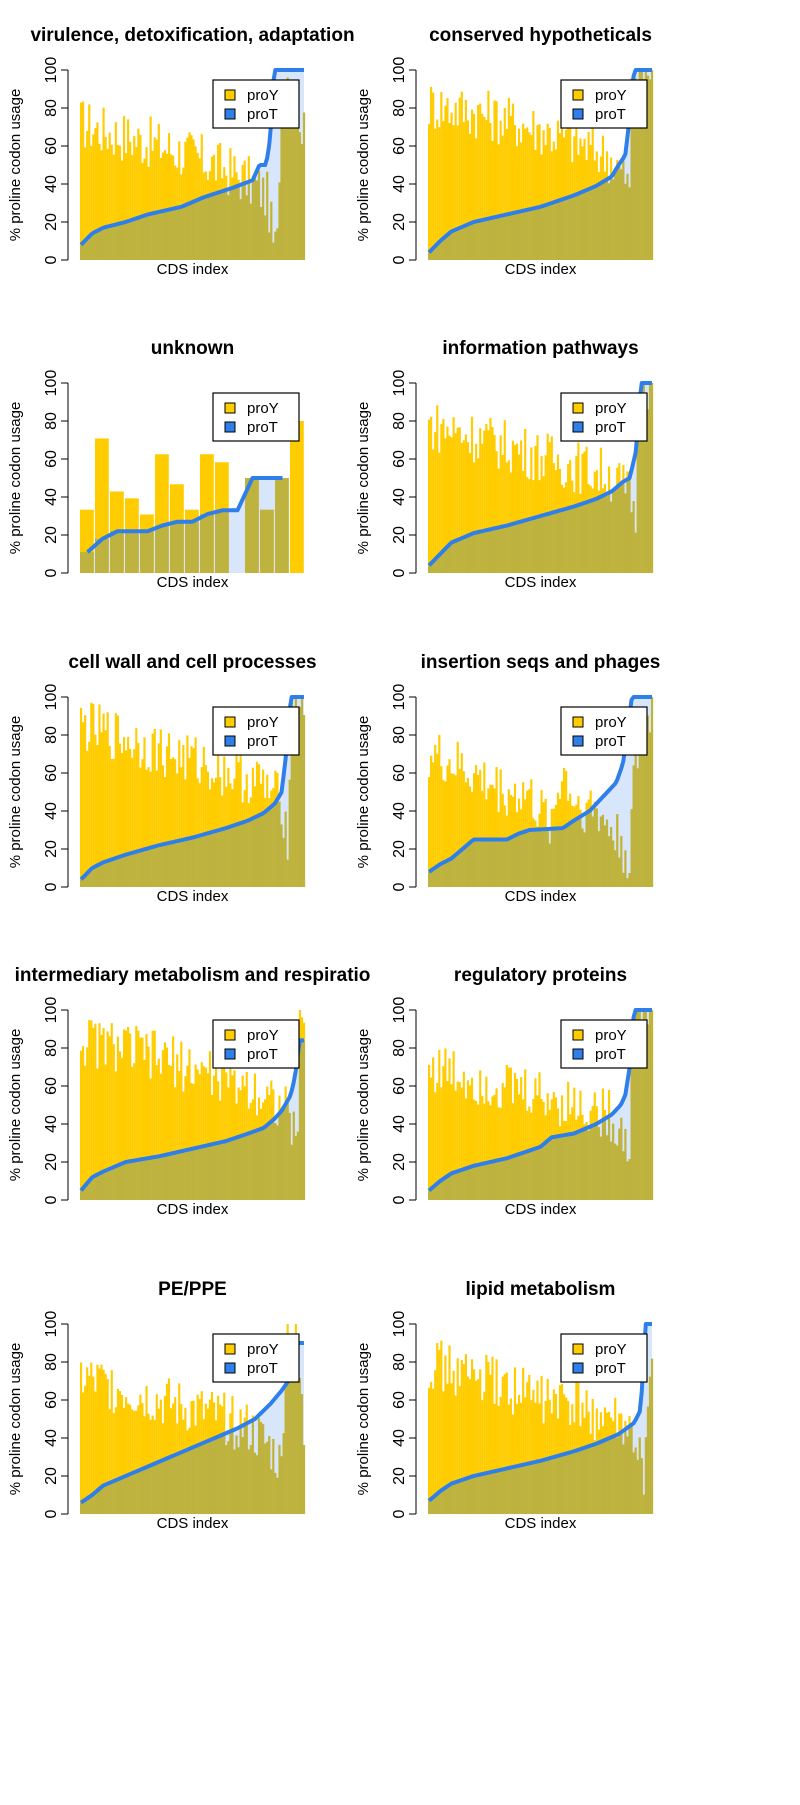 Image resolution: width=800 pixels, height=1805 pixels. I want to click on legend-label-proT: proT, so click(262, 1054).